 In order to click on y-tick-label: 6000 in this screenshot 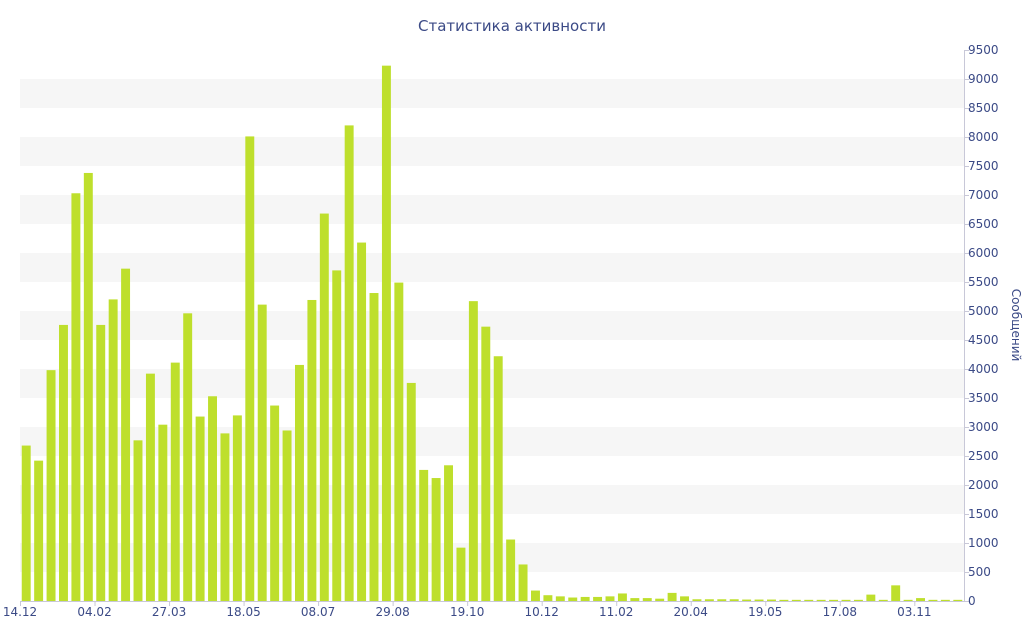, I will do `click(983, 253)`.